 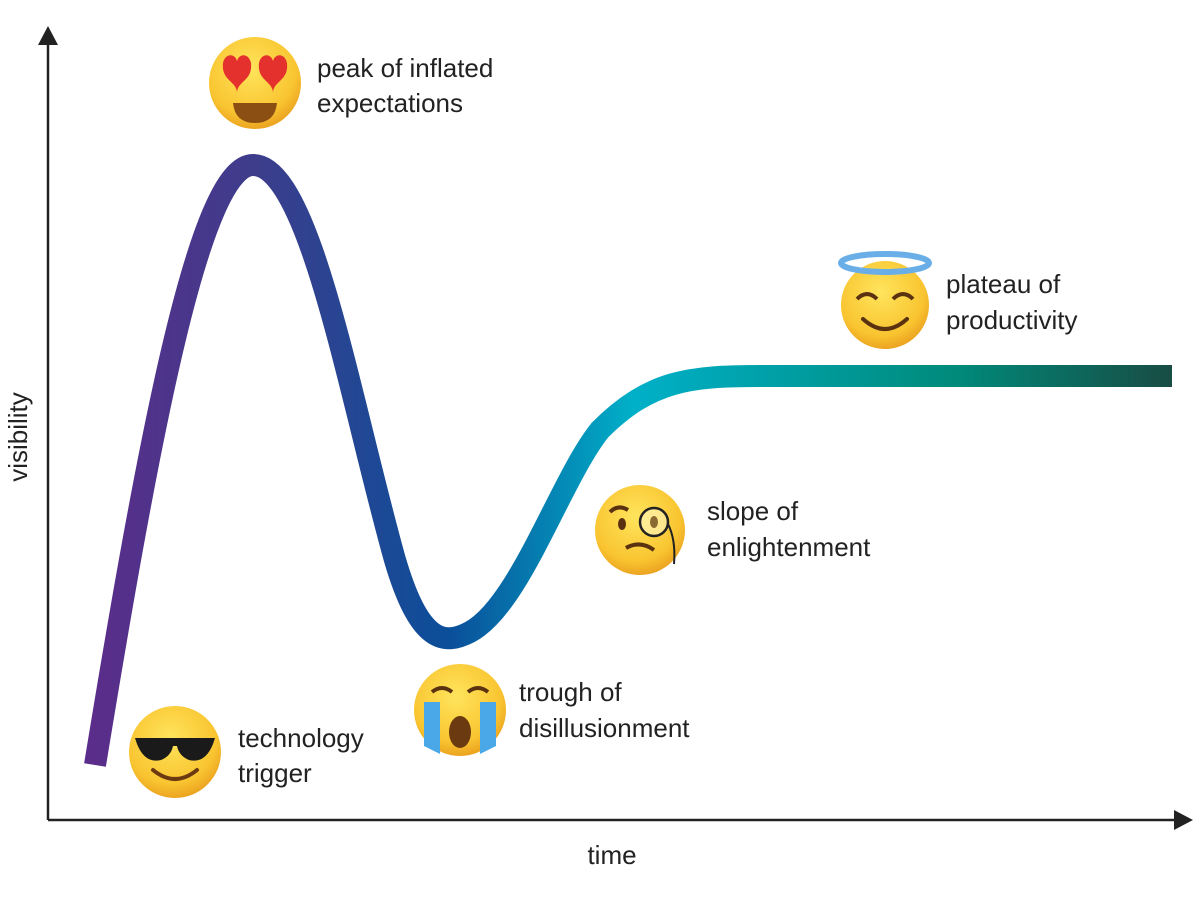 I want to click on x-axis, so click(x=620, y=820).